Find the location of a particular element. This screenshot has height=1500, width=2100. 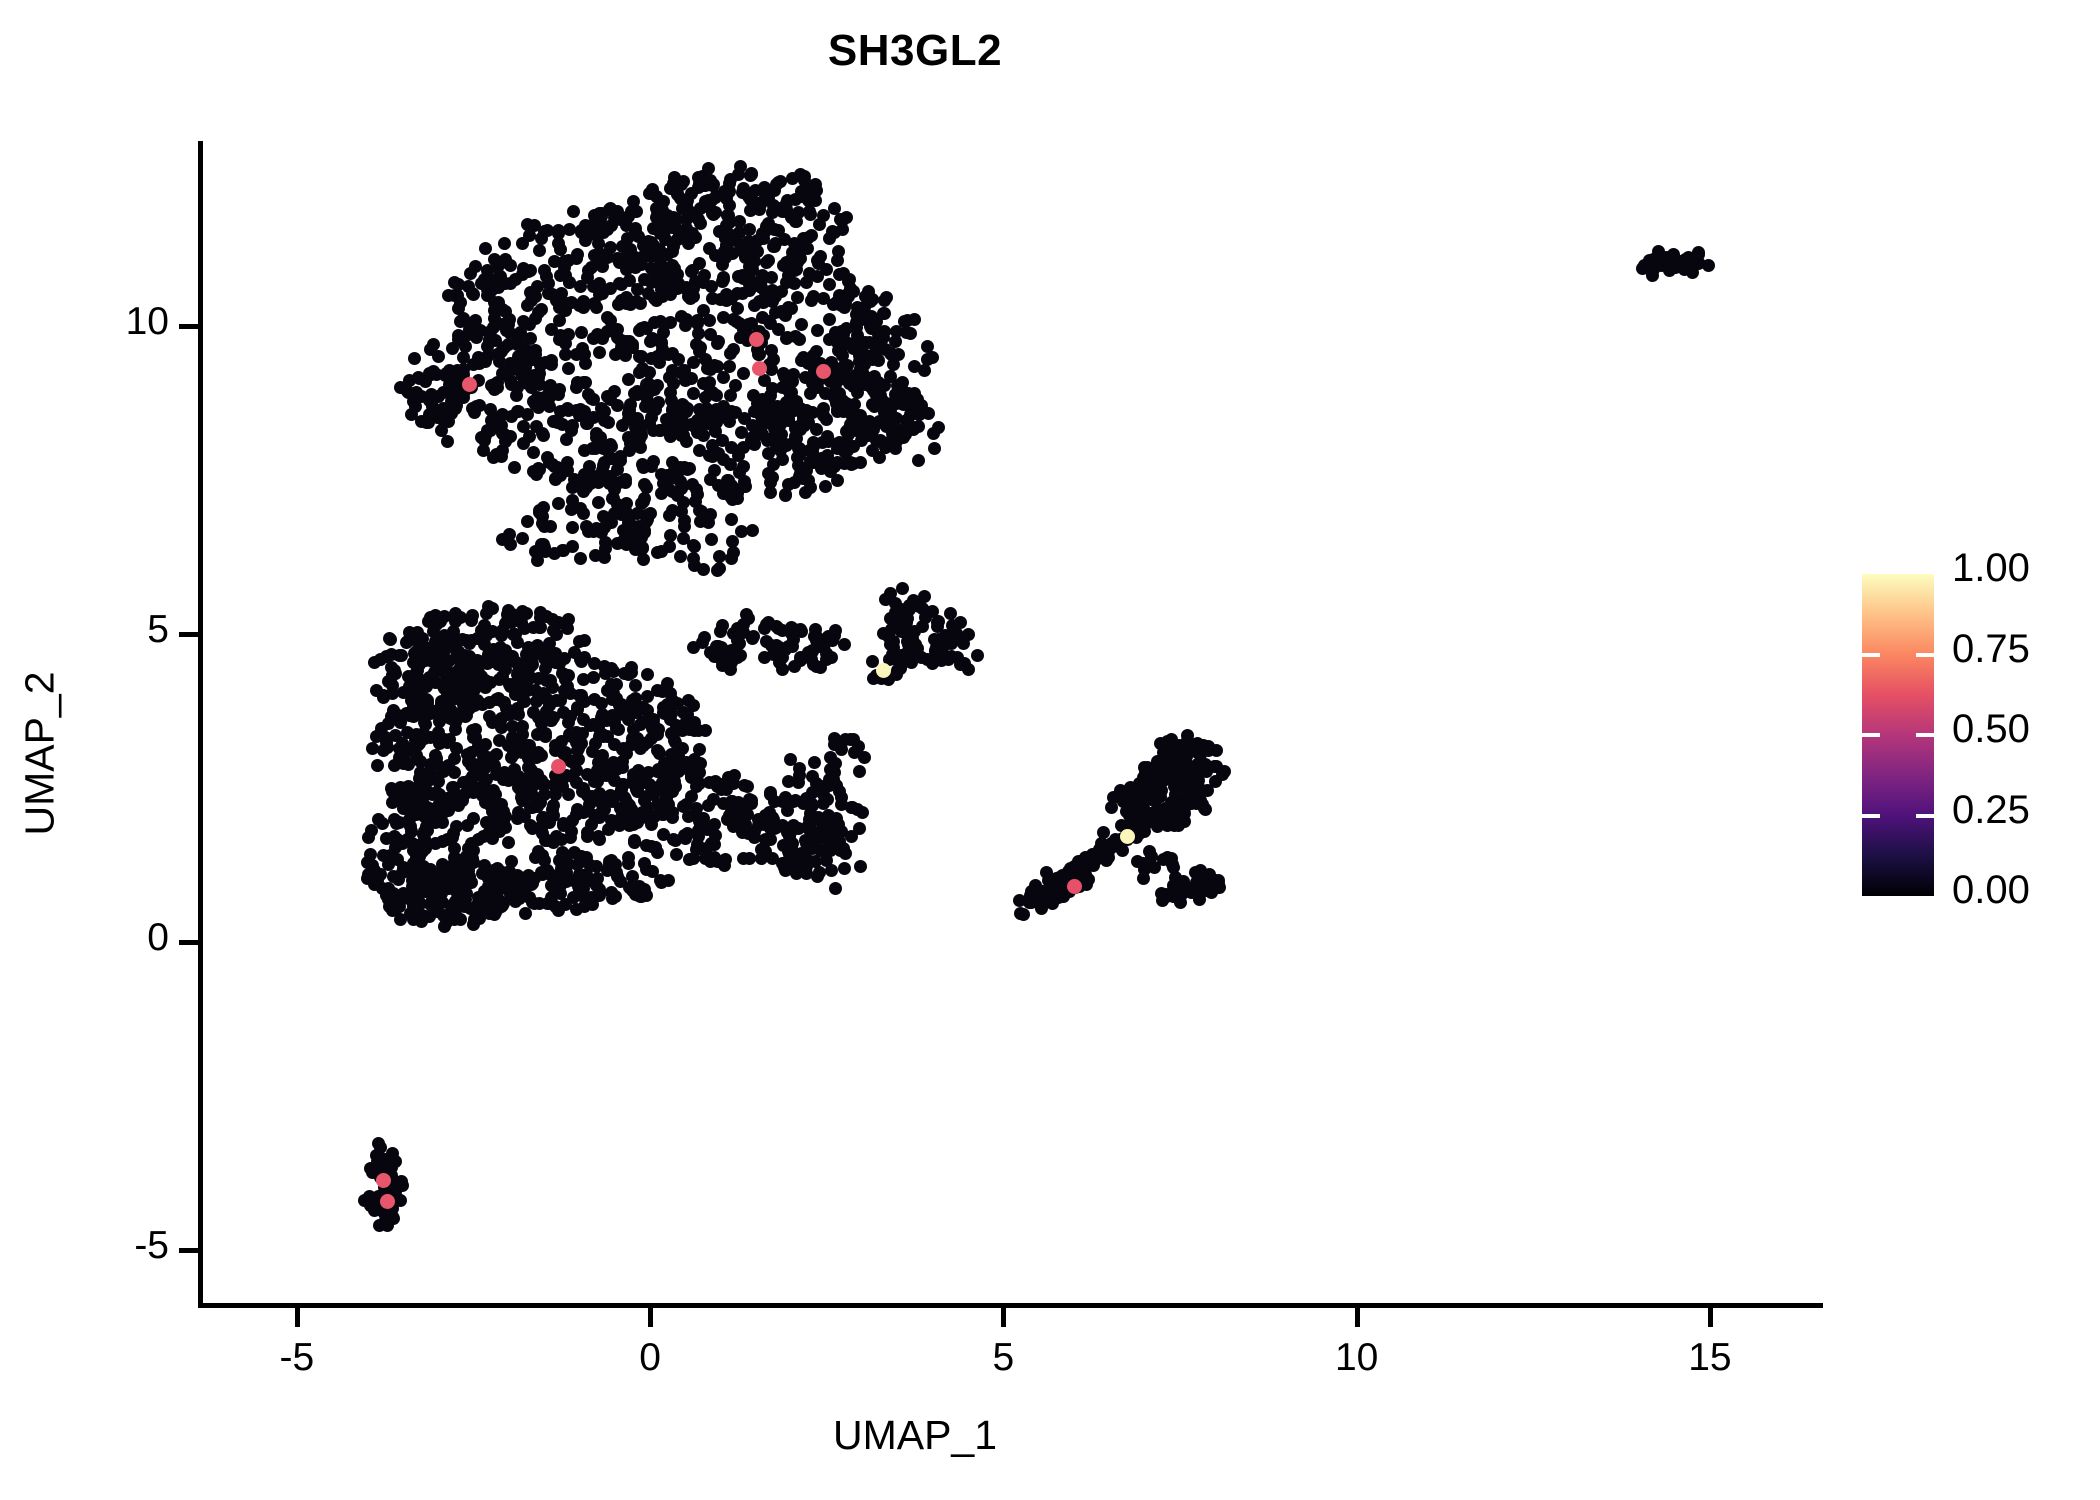

x-tick-mark is located at coordinates (651, 1317).